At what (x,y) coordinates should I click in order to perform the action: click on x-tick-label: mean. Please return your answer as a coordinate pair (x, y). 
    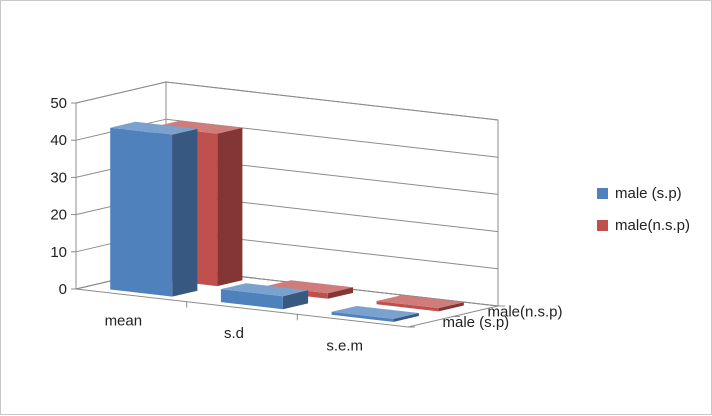
    Looking at the image, I should click on (124, 320).